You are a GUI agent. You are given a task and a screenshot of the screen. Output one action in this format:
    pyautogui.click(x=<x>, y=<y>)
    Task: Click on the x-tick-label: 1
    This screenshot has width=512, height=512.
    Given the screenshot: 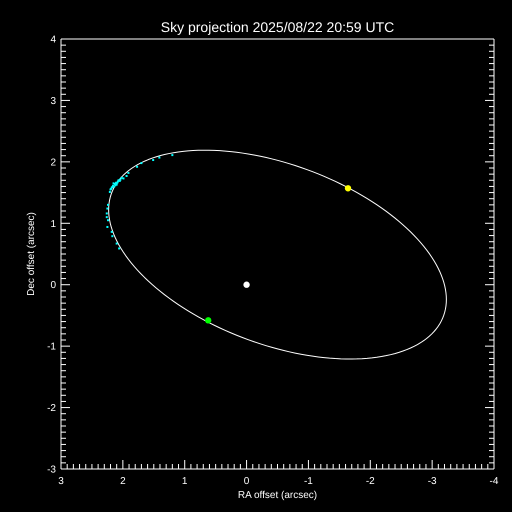 What is the action you would take?
    pyautogui.click(x=185, y=482)
    